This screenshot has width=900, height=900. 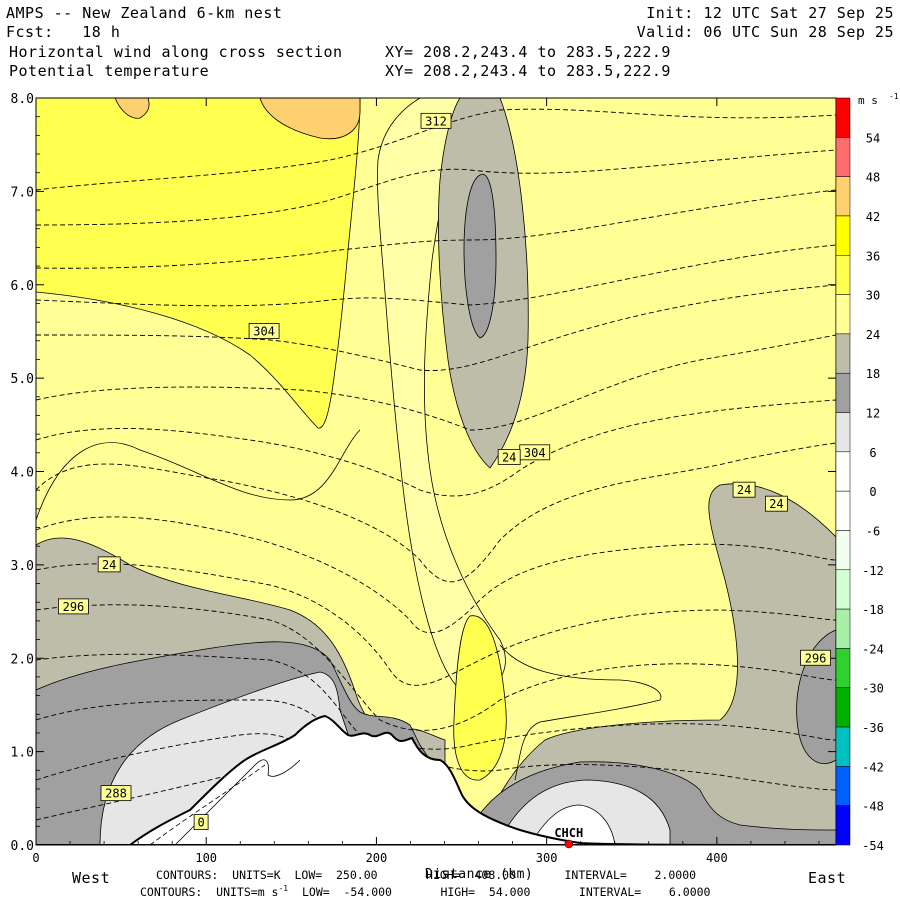 I want to click on colorbar-label: -18, so click(x=873, y=610).